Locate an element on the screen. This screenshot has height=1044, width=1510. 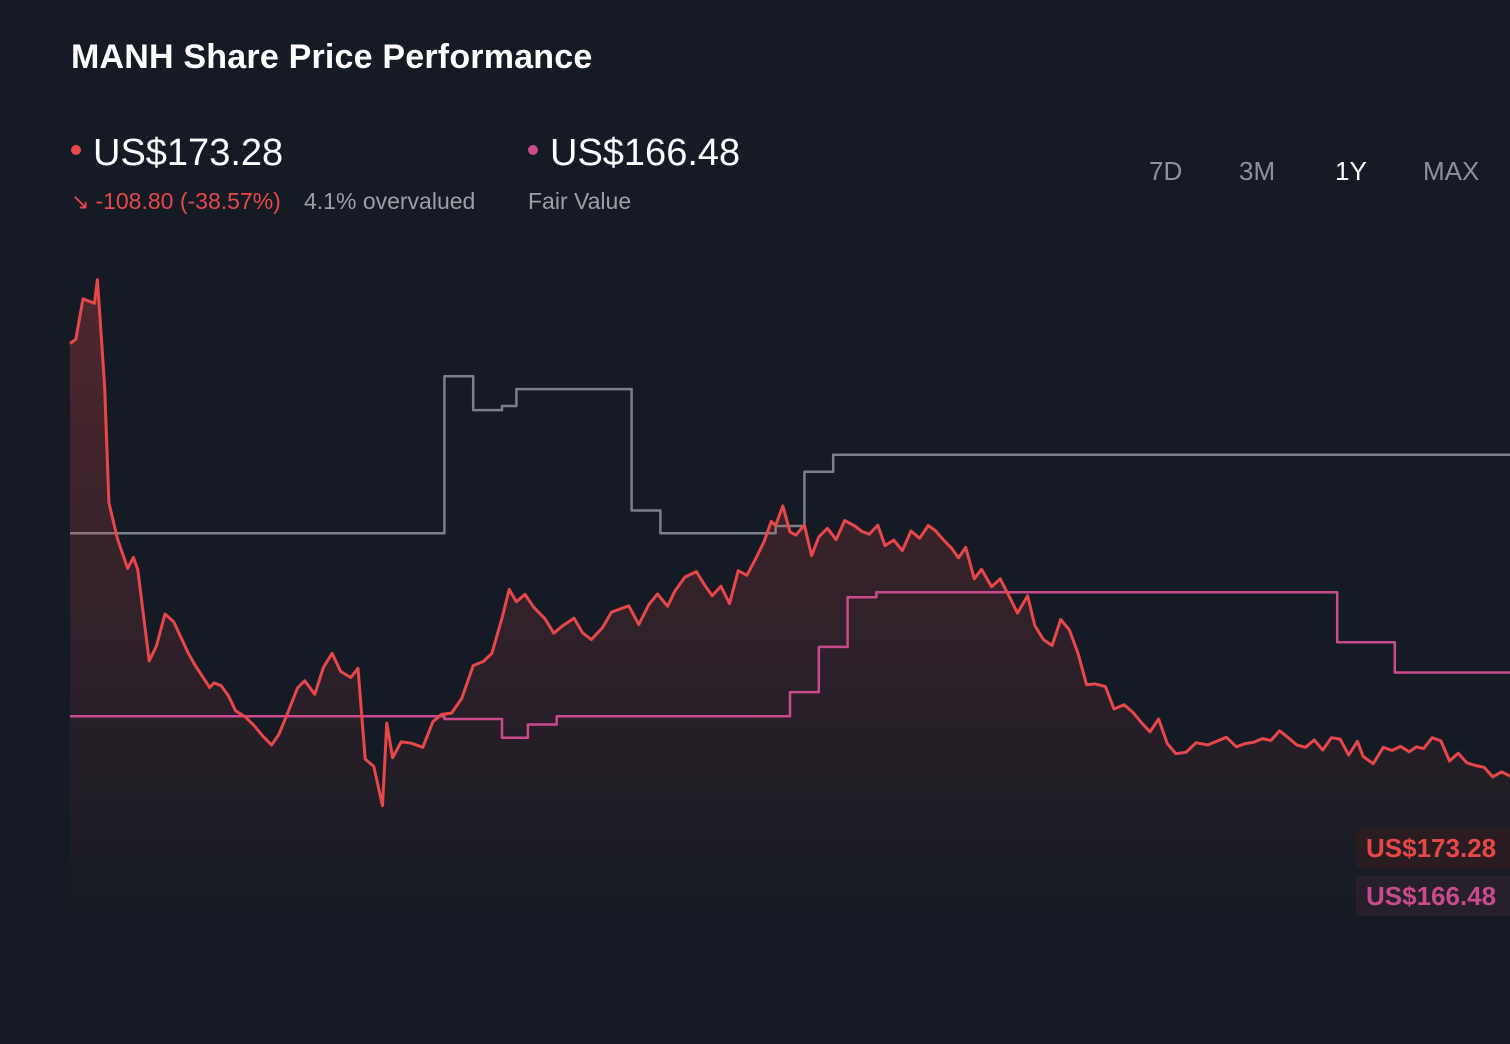
fair-value-label: Fair Value is located at coordinates (580, 201).